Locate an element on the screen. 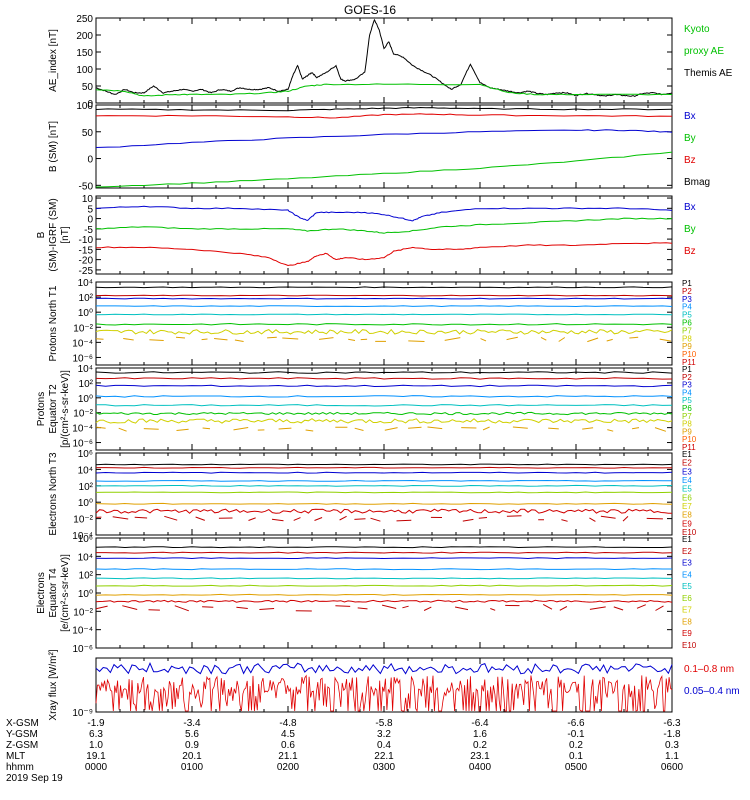 This screenshot has width=750, height=800. y-tick-label: -50 is located at coordinates (86, 186).